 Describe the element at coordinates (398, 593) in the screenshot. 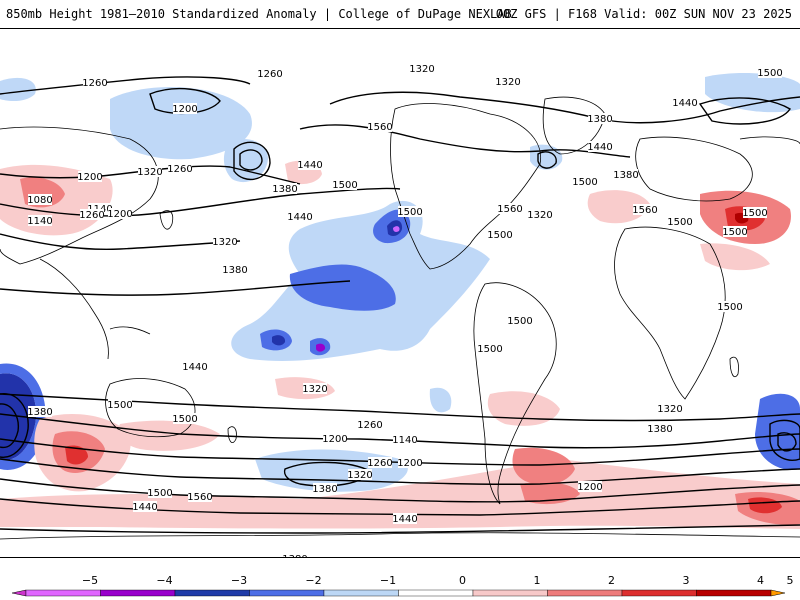

I see `anomaly-colorbar` at that location.